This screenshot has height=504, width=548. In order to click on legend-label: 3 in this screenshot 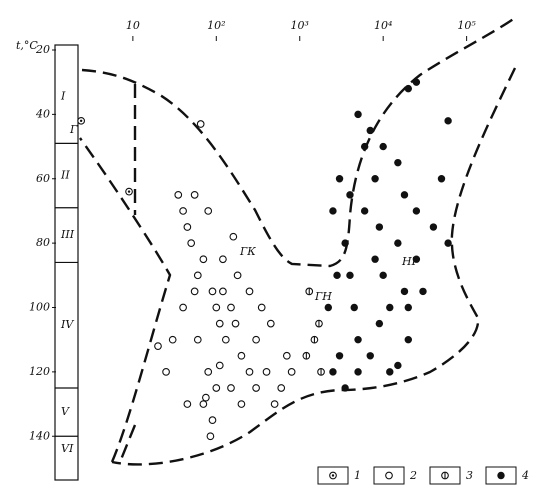, I will do `click(469, 475)`.